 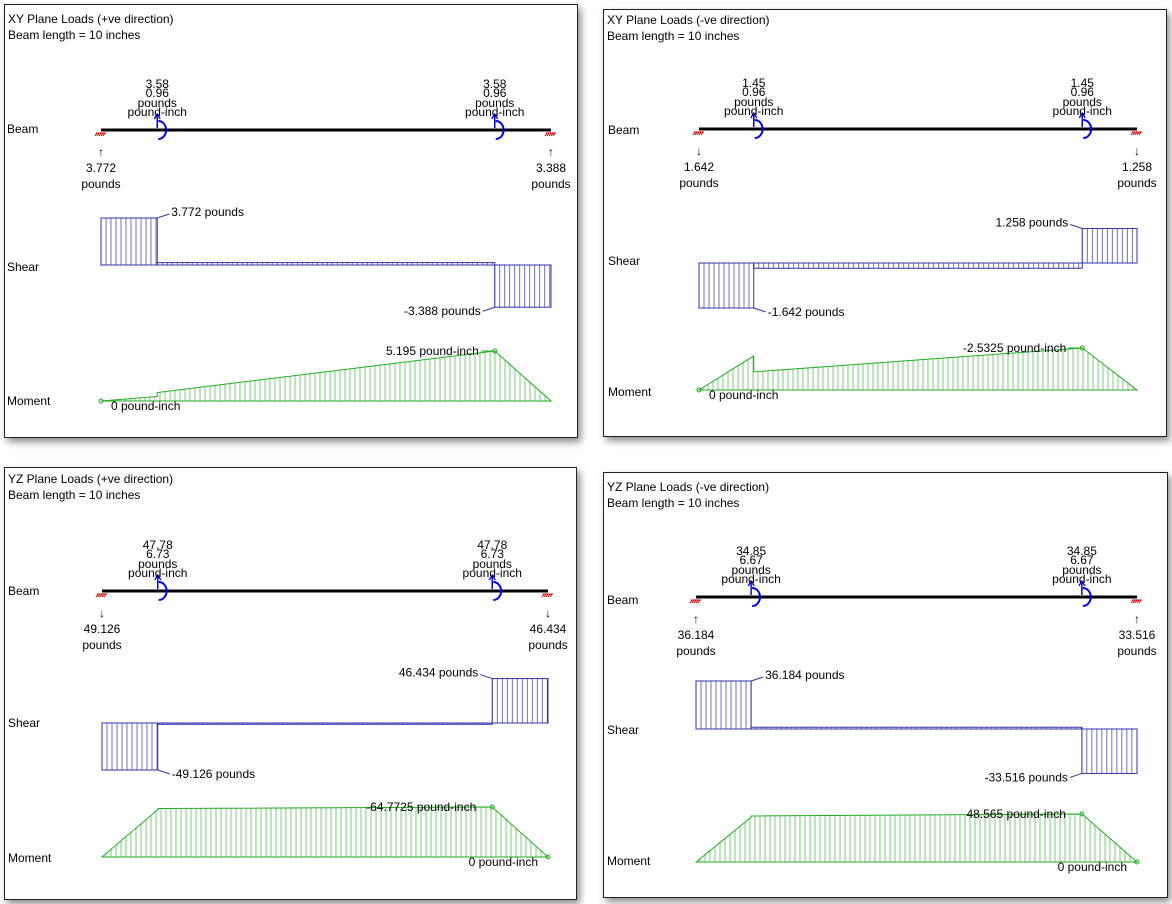 What do you see at coordinates (673, 36) in the screenshot?
I see `beam-length-text: Beam length = 10 inches` at bounding box center [673, 36].